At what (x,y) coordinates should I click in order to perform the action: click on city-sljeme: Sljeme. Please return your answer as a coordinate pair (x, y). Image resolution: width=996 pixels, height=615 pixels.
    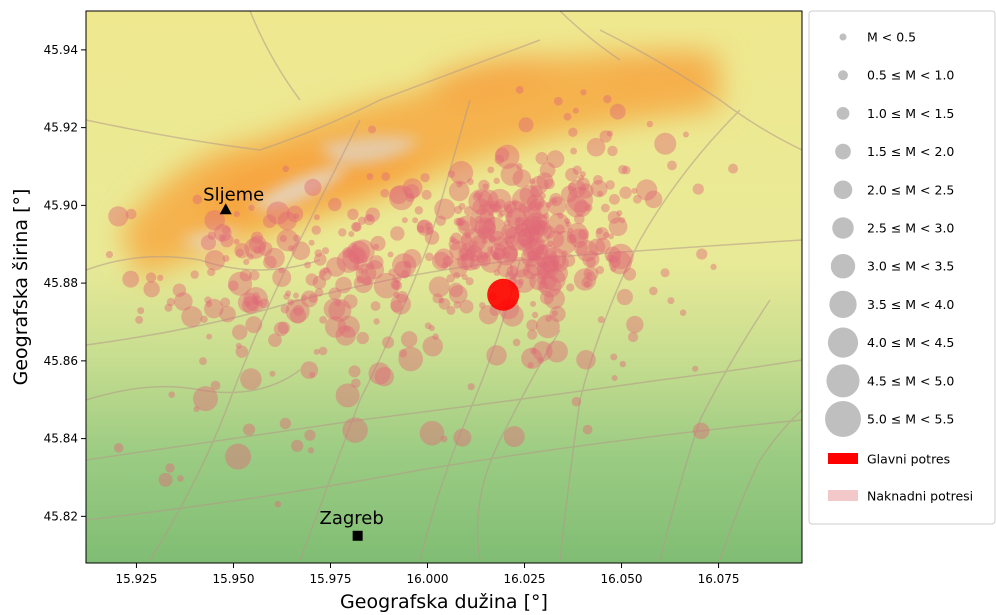
    Looking at the image, I should click on (233, 199).